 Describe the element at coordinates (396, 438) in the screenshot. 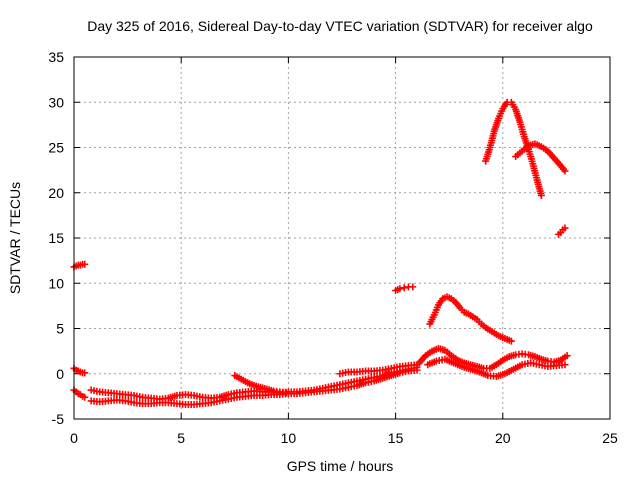

I see `x-tick-label: 15` at that location.